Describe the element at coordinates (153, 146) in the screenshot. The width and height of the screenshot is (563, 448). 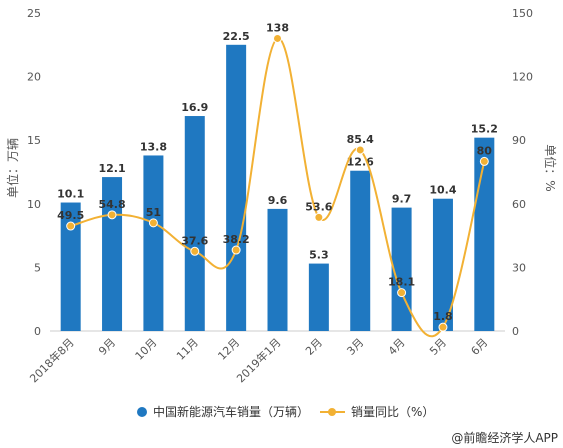
I see `bar-value-label: 13.8` at that location.